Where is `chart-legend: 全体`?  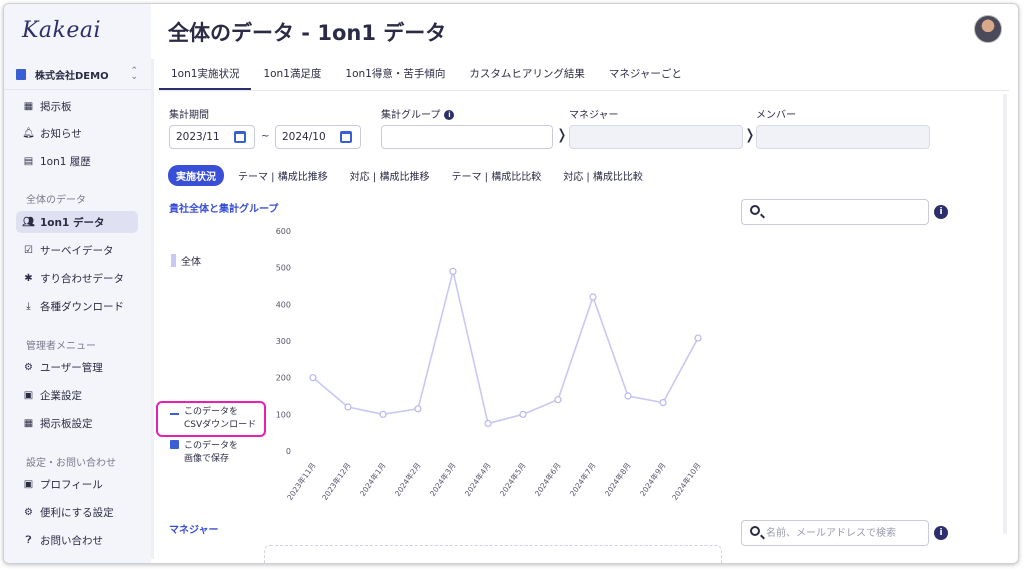
chart-legend: 全体 is located at coordinates (186, 260).